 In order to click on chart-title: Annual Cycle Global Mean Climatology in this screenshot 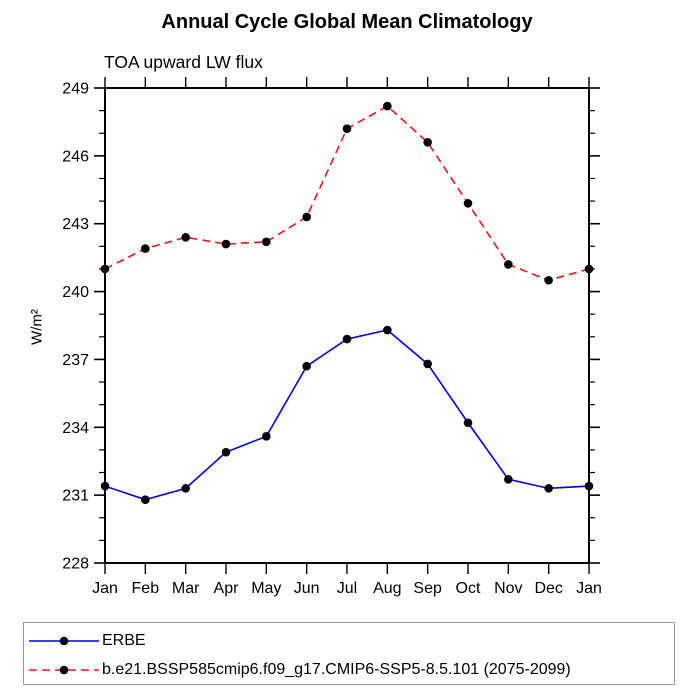, I will do `click(347, 22)`.